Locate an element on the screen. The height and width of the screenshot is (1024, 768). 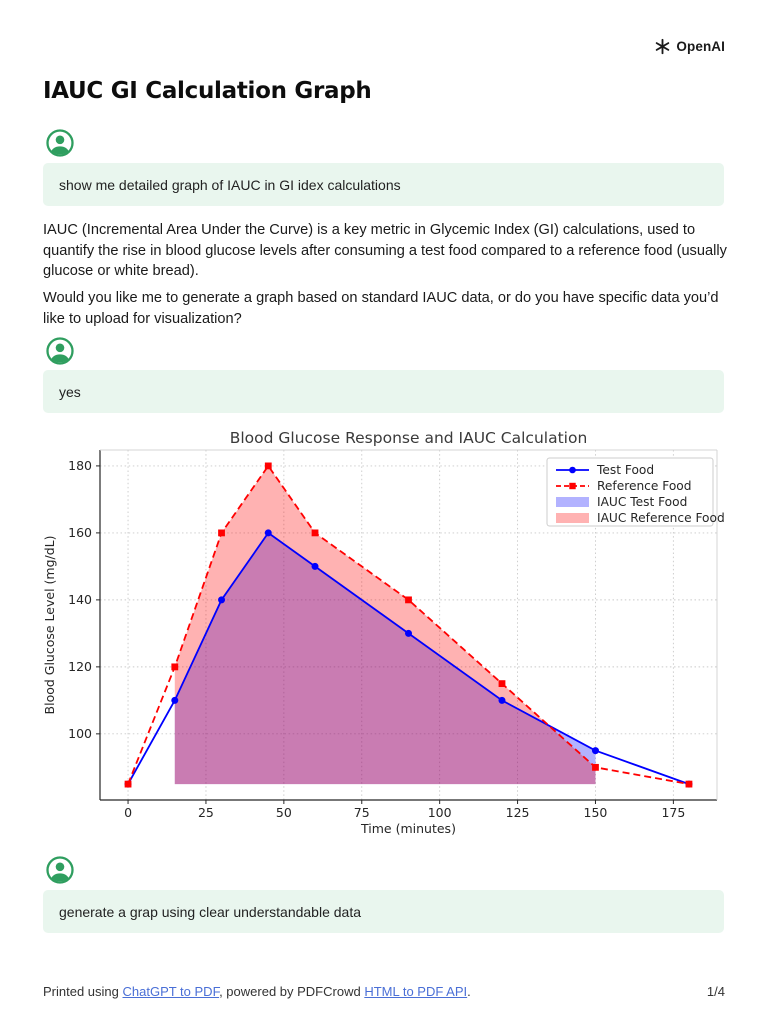
x-axis-label: Time (minutes) is located at coordinates (408, 828).